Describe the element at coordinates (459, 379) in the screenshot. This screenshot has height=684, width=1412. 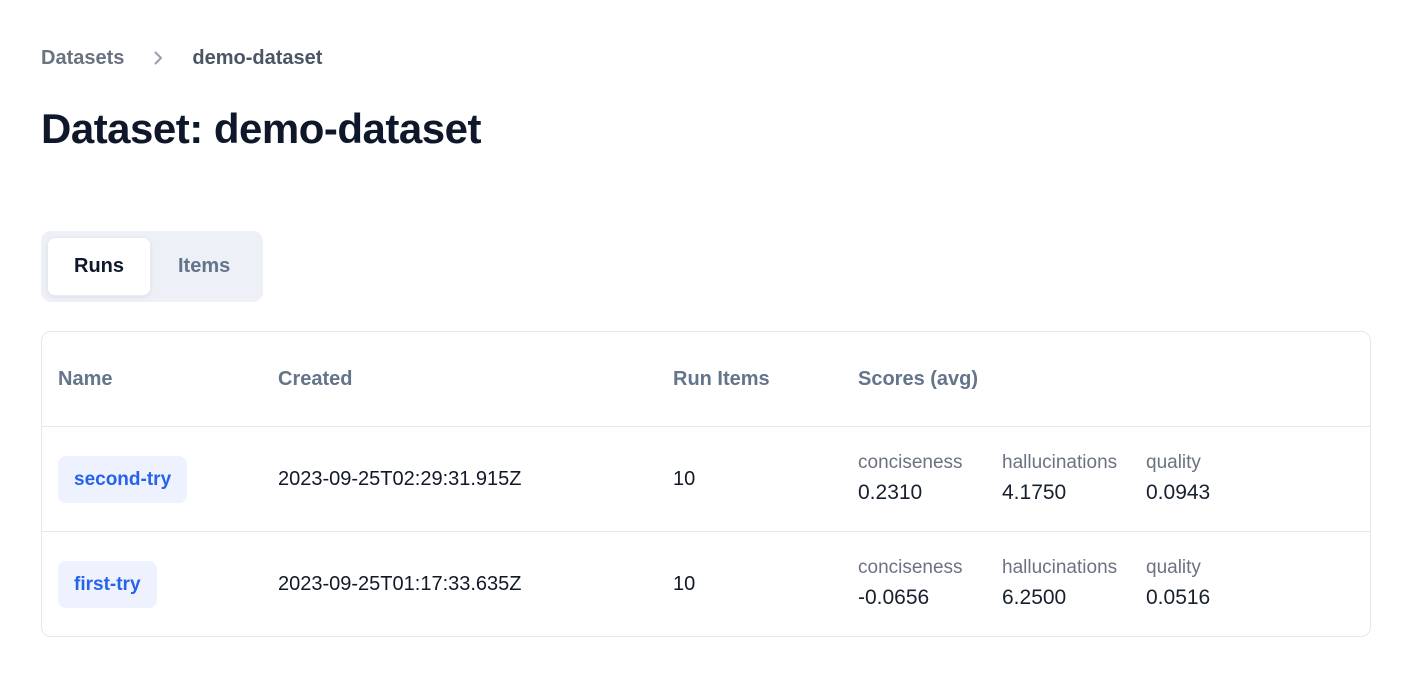
I see `column-header-created: Created` at that location.